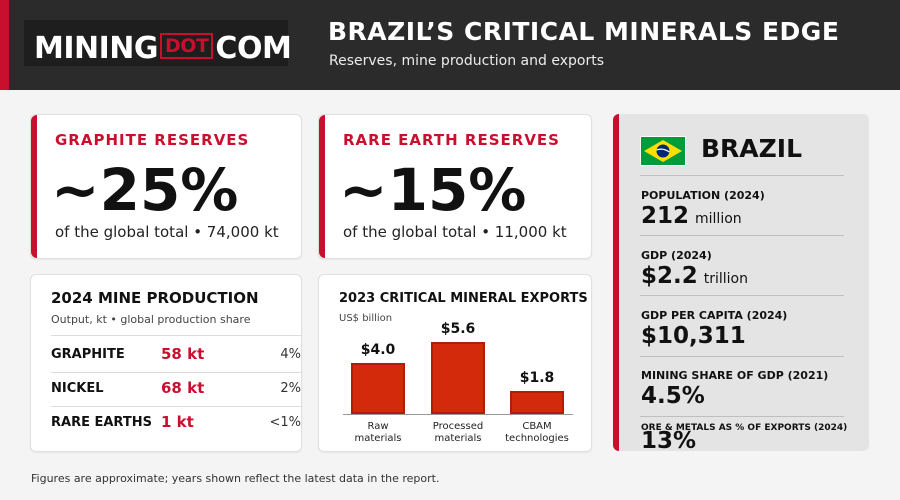 The height and width of the screenshot is (500, 900). I want to click on mining-dot-com-logo: MINING DOT COM, so click(163, 47).